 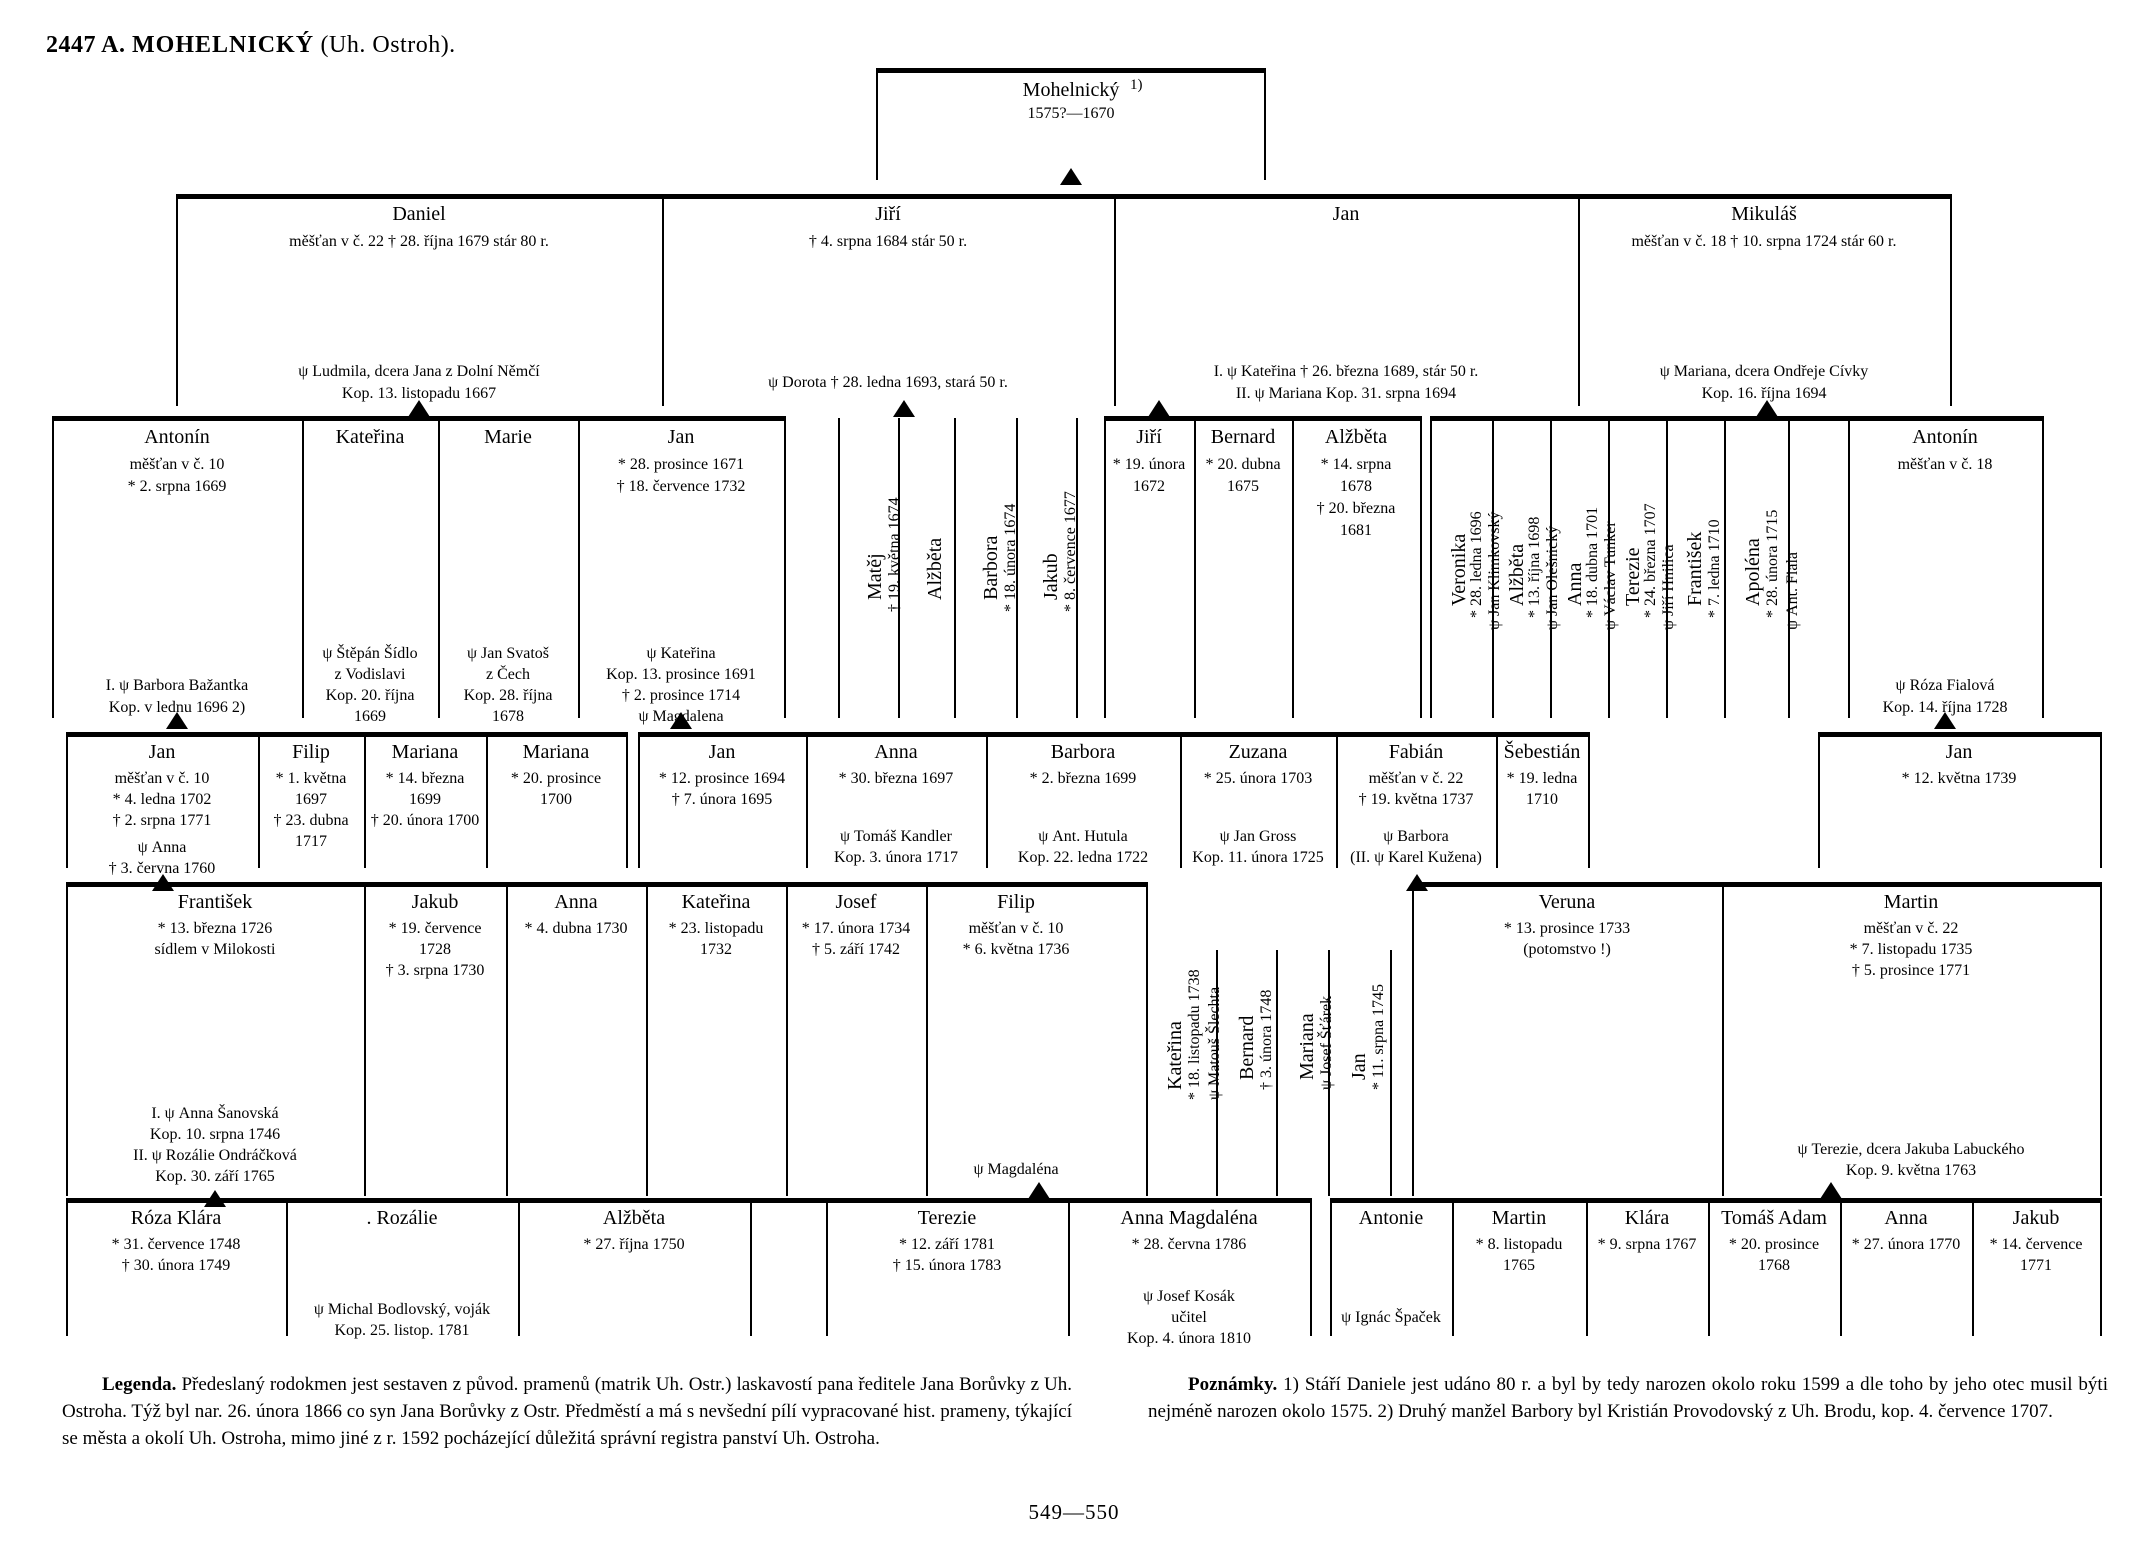 I want to click on gen2-spouse-mikulas-2: Kop. 16. října 1694, so click(x=1764, y=393).